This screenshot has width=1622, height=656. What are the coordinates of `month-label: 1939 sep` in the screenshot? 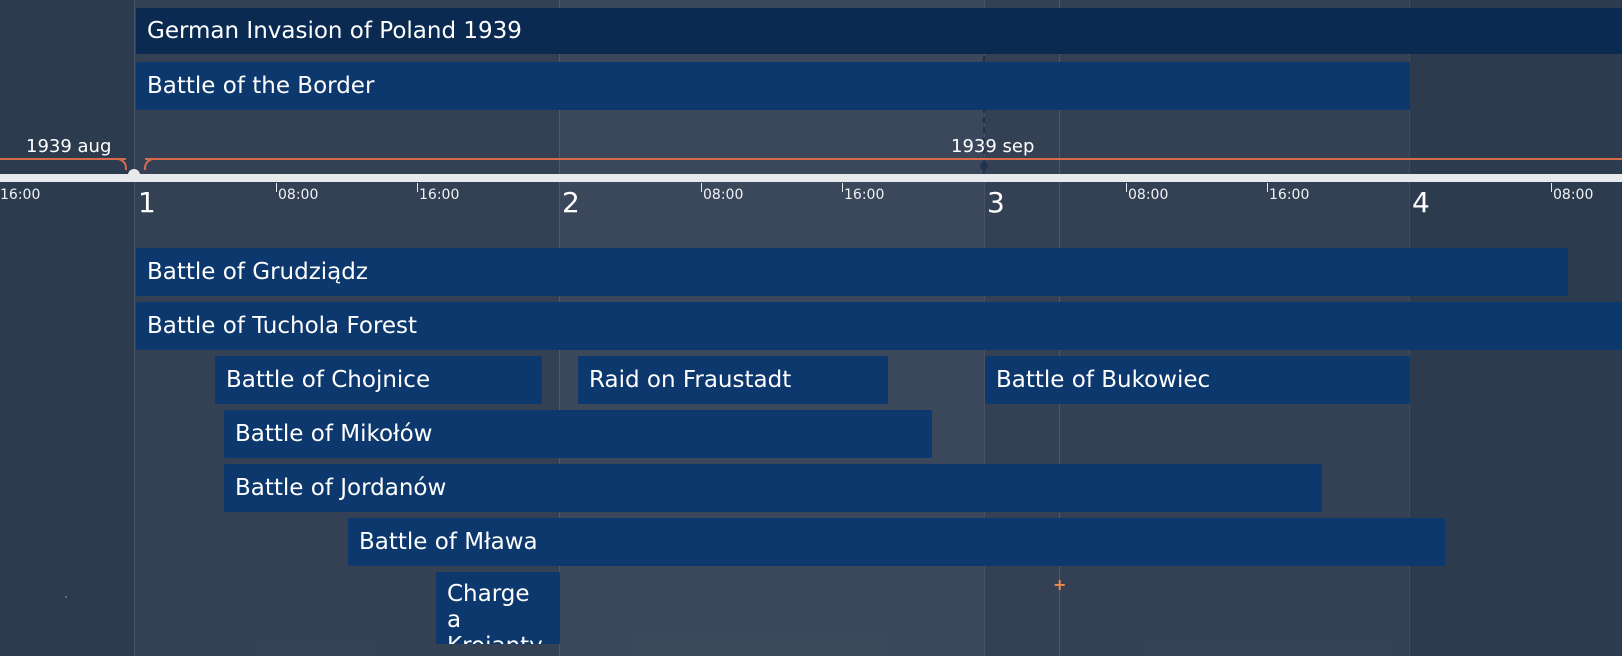 It's located at (993, 146).